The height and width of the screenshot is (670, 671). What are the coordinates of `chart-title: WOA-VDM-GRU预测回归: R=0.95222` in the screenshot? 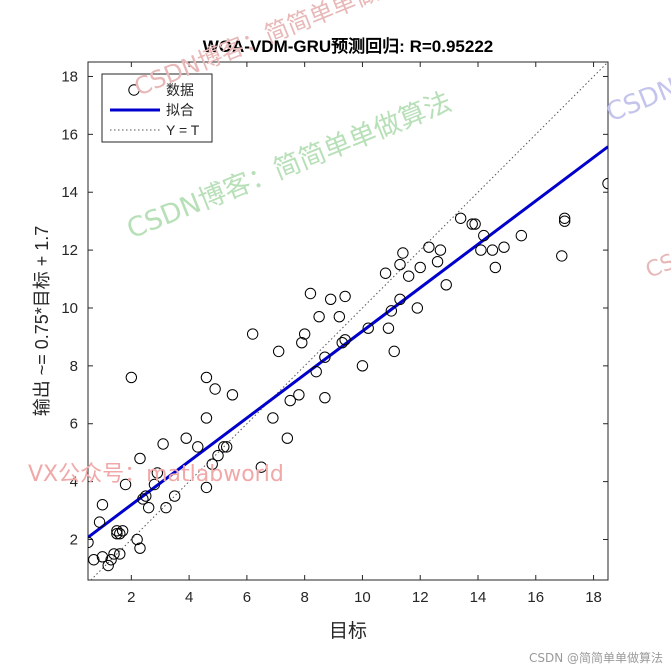 It's located at (348, 46).